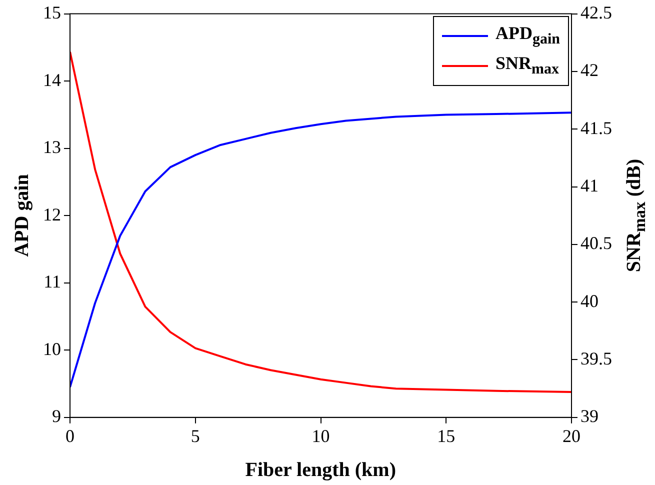 The height and width of the screenshot is (485, 655). What do you see at coordinates (589, 300) in the screenshot?
I see `y2-tick-label: 40` at bounding box center [589, 300].